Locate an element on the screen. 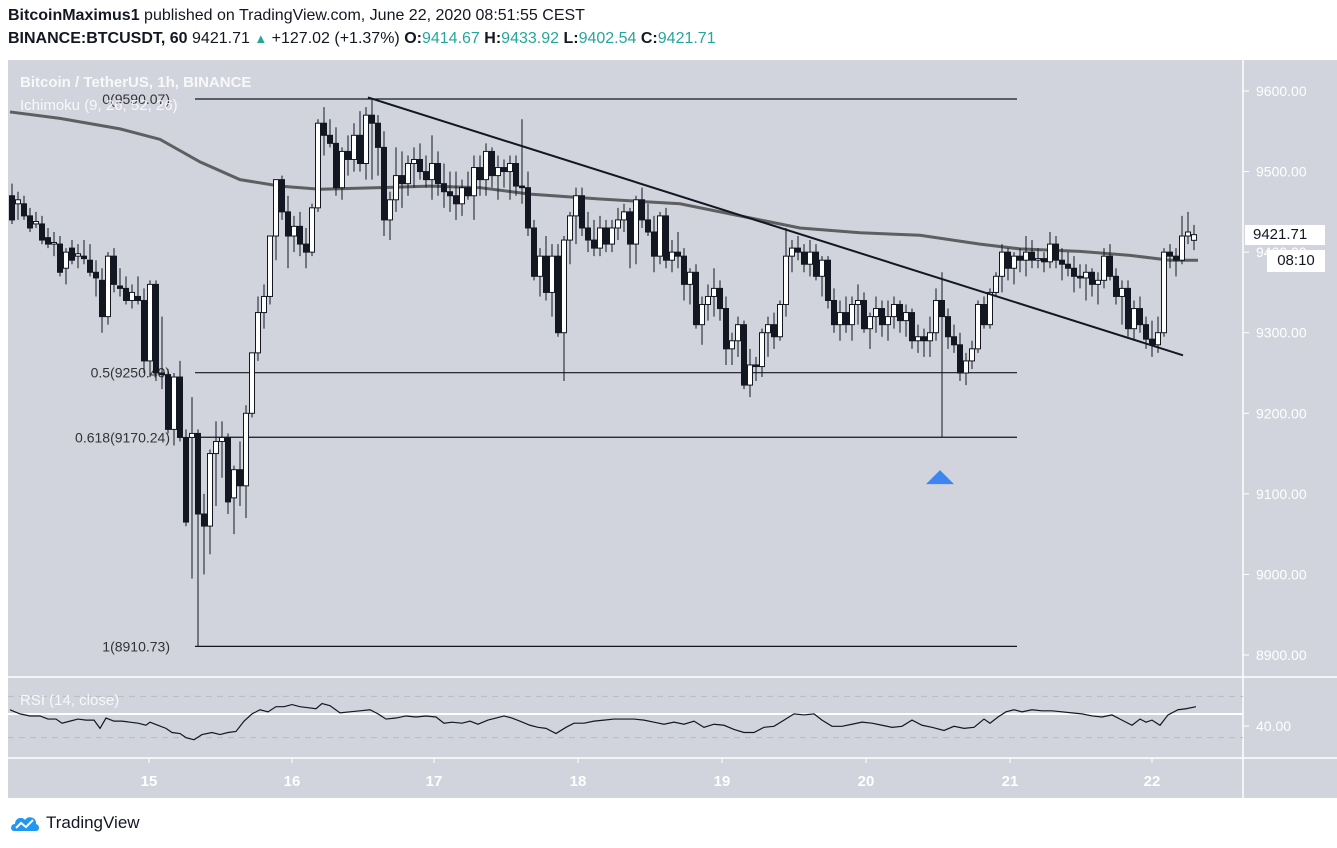  fib-level-label: 0.618(9170.24) is located at coordinates (122, 437).